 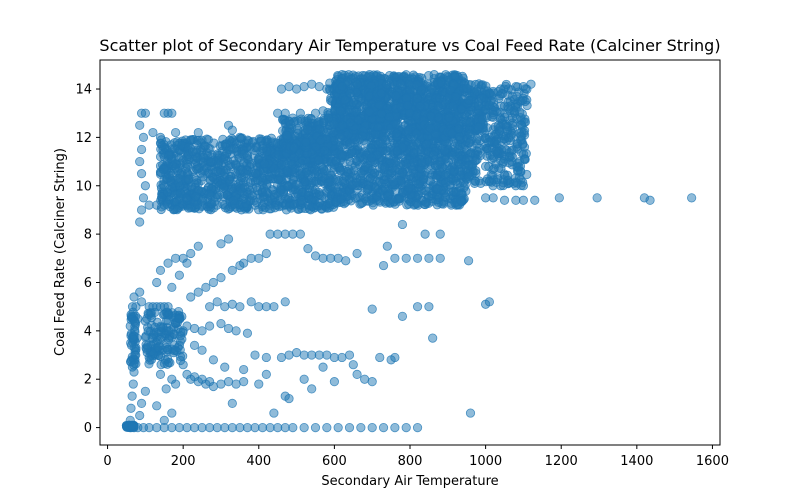 What do you see at coordinates (88, 235) in the screenshot?
I see `y-tick-label: 8` at bounding box center [88, 235].